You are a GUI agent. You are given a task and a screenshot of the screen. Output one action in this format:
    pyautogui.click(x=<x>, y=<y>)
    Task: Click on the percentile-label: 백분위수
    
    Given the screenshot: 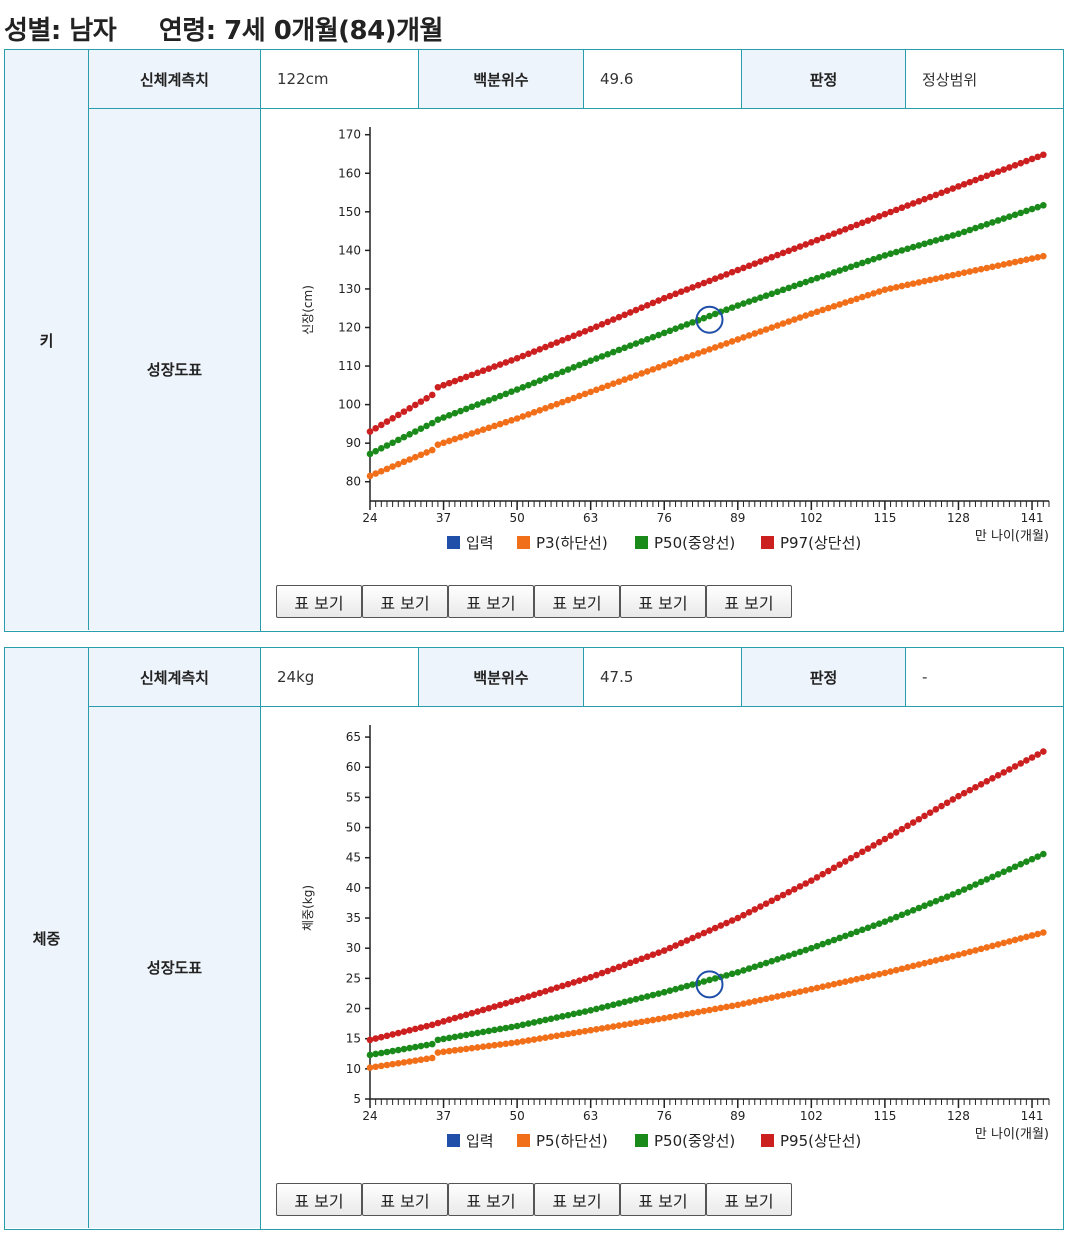 What is the action you would take?
    pyautogui.click(x=500, y=79)
    